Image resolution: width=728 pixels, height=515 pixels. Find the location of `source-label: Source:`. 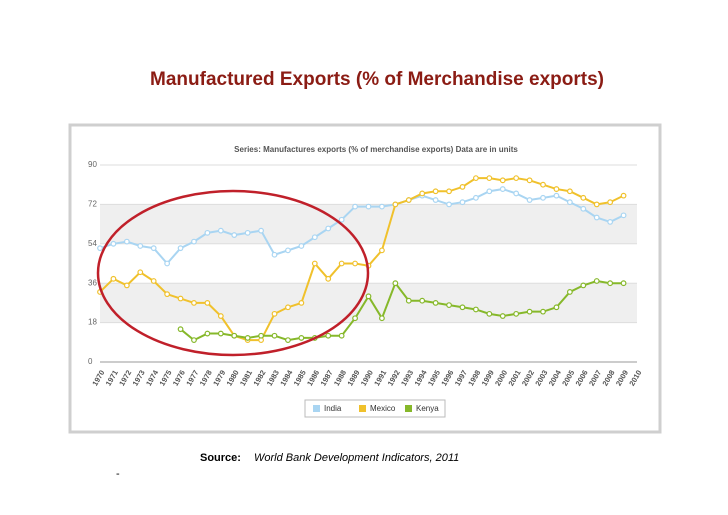

source-label: Source: is located at coordinates (220, 458).